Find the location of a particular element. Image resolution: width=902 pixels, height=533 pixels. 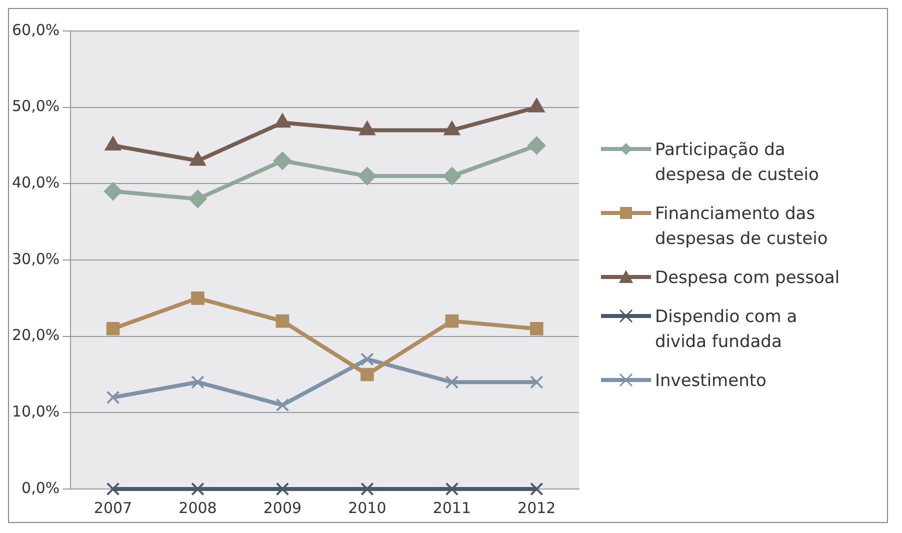

x-tick-label: 2007 is located at coordinates (113, 507).